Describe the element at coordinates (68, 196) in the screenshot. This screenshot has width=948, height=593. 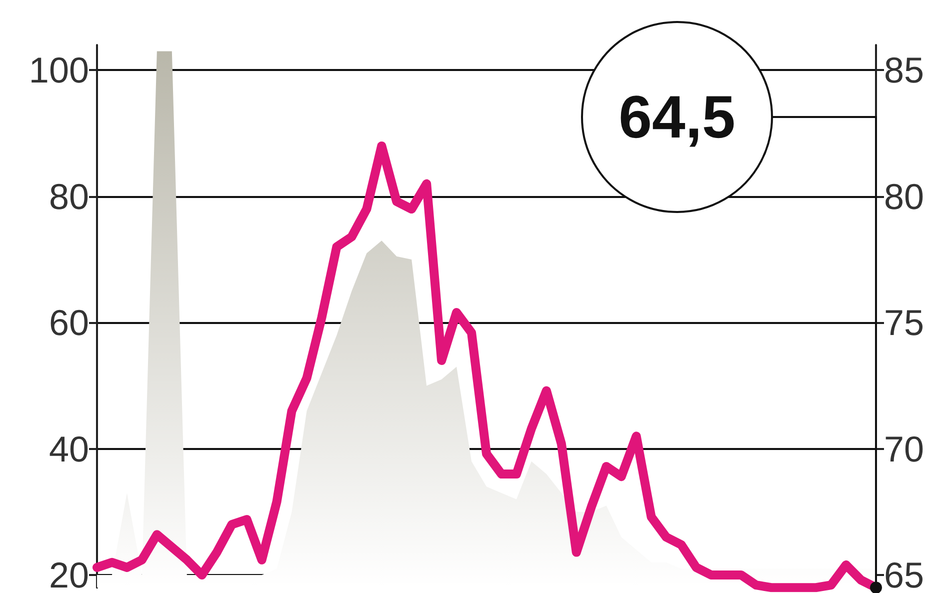
I see `y-tick-label: 80` at that location.